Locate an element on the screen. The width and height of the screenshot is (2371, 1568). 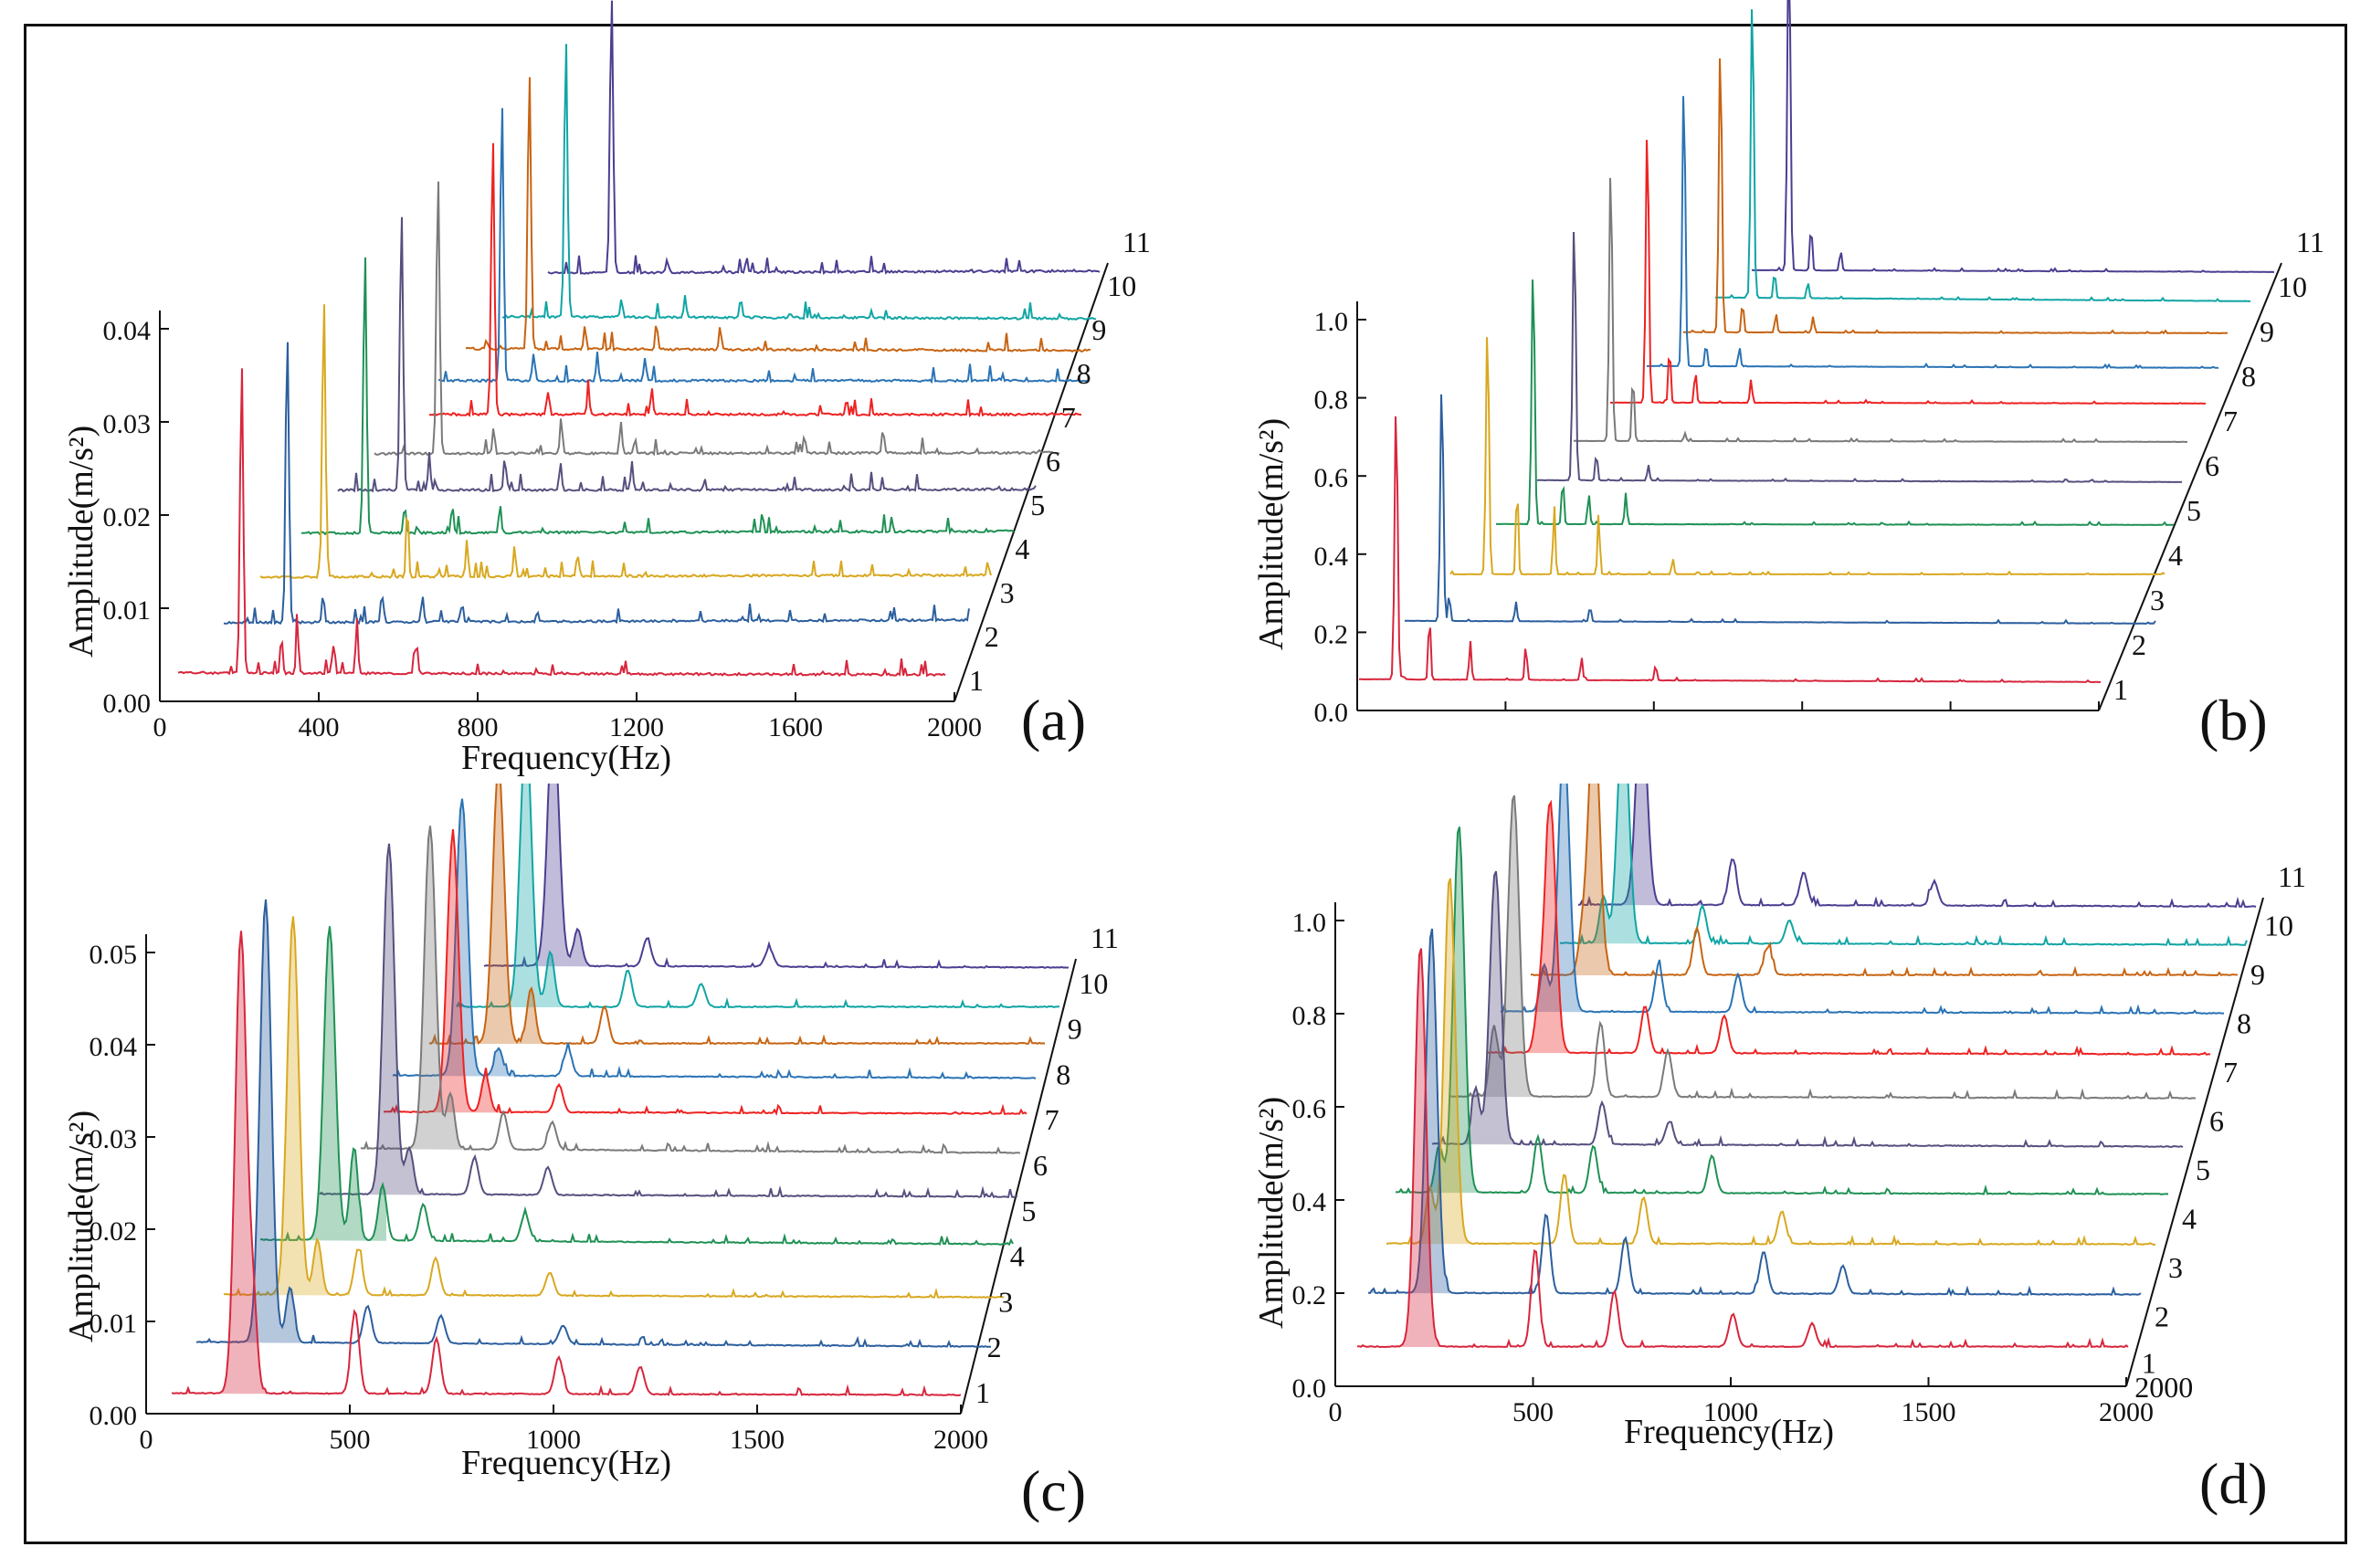
y-tick-label: 0.05 is located at coordinates (114, 955).